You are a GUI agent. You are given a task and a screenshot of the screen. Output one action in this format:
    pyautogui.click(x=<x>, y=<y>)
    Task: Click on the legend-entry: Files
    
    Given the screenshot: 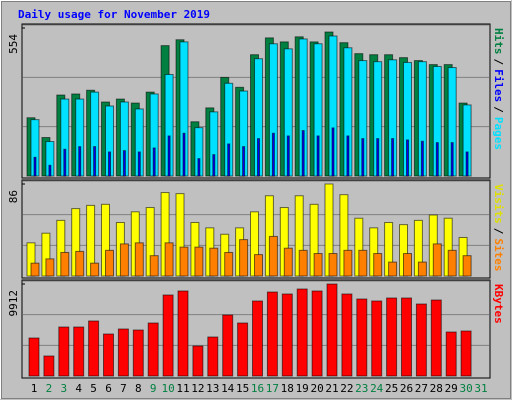 What is the action you would take?
    pyautogui.click(x=498, y=85)
    